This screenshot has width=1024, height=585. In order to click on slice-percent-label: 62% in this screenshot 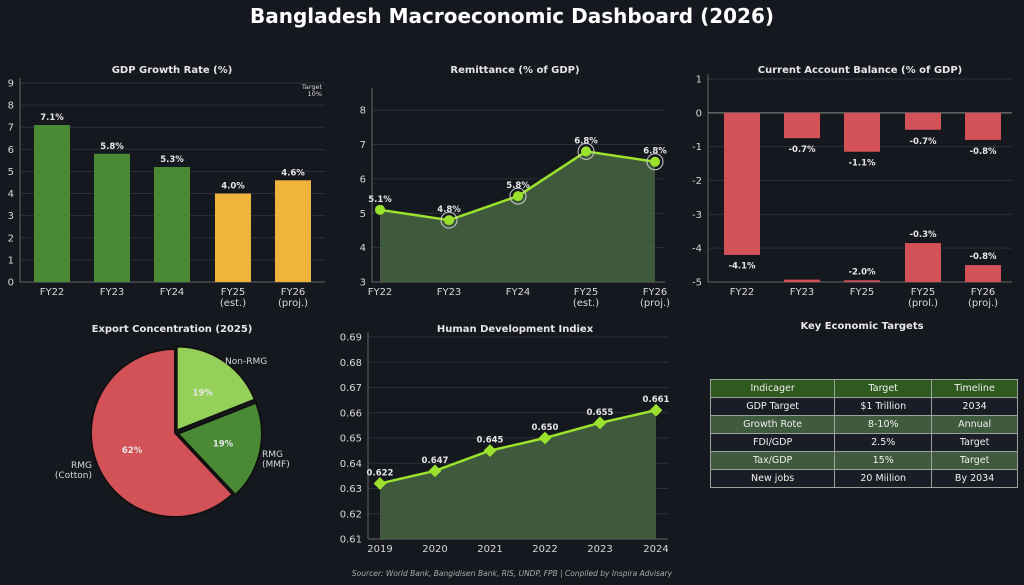, I will do `click(132, 451)`.